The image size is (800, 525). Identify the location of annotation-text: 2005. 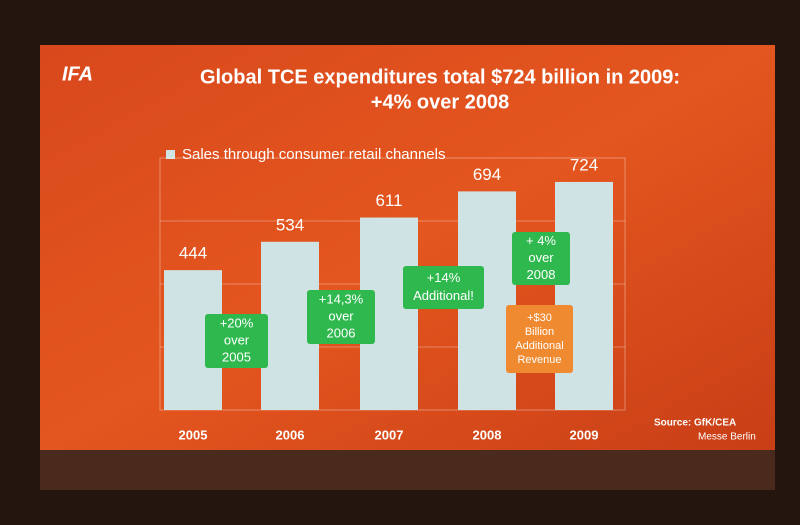
(236, 356).